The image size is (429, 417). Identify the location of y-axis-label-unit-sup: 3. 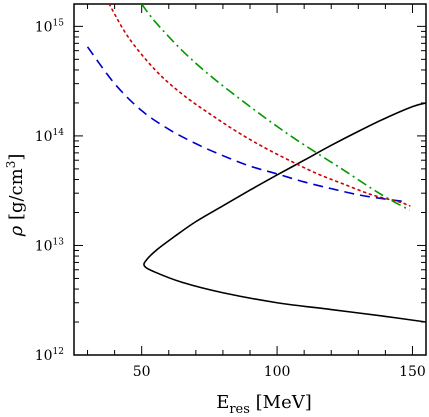
(11, 165).